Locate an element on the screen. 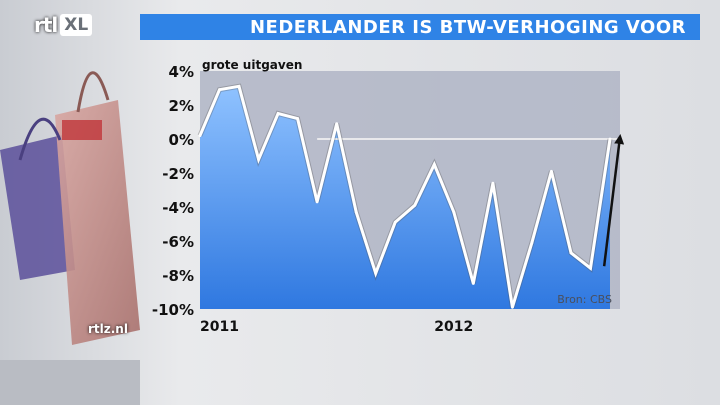  watermark: rtlz.nl is located at coordinates (108, 329).